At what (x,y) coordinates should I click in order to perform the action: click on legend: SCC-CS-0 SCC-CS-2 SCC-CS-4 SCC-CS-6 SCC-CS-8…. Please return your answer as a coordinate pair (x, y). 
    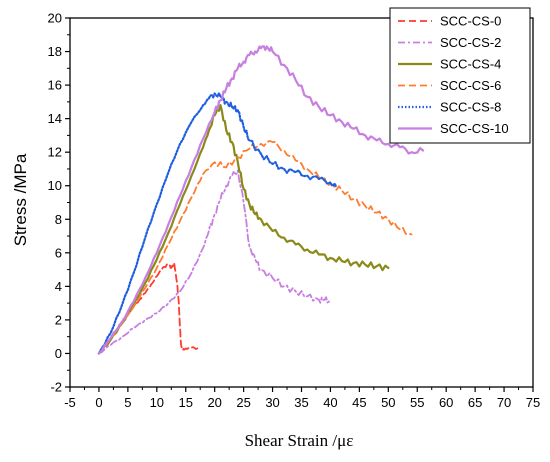
    Looking at the image, I should click on (460, 75).